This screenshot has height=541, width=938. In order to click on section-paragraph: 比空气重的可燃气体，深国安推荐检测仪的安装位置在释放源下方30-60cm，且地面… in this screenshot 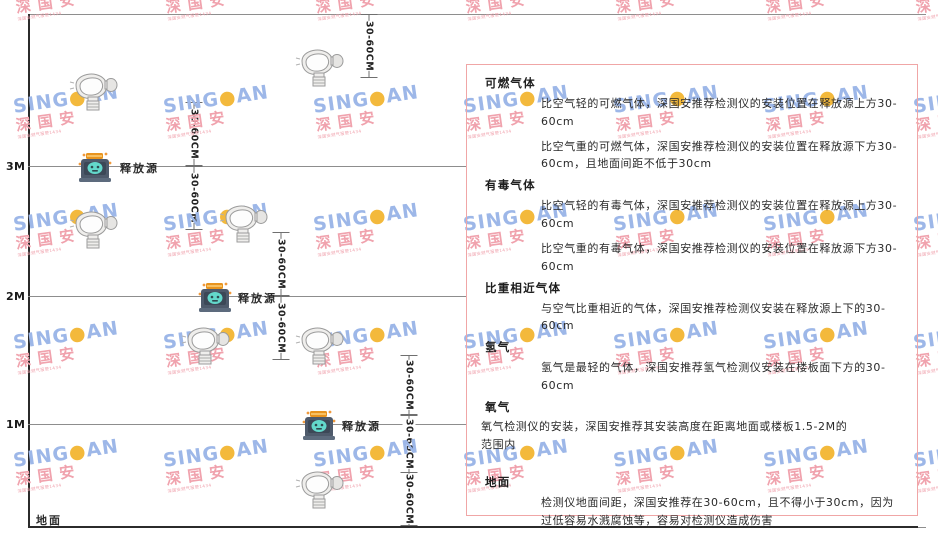, I will do `click(719, 155)`.